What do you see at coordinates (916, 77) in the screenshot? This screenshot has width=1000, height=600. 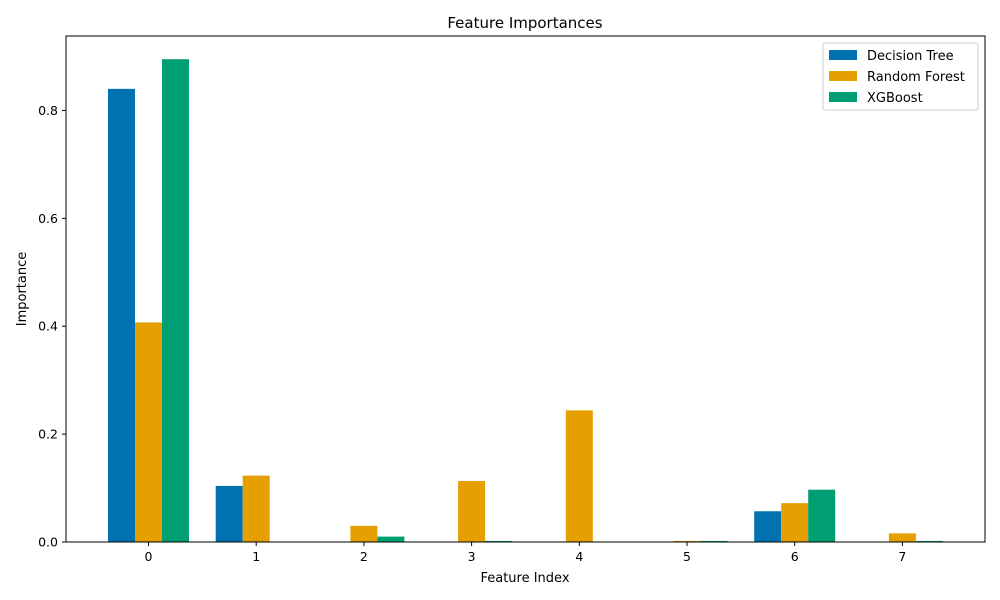 I see `legend-label: Random Forest` at bounding box center [916, 77].